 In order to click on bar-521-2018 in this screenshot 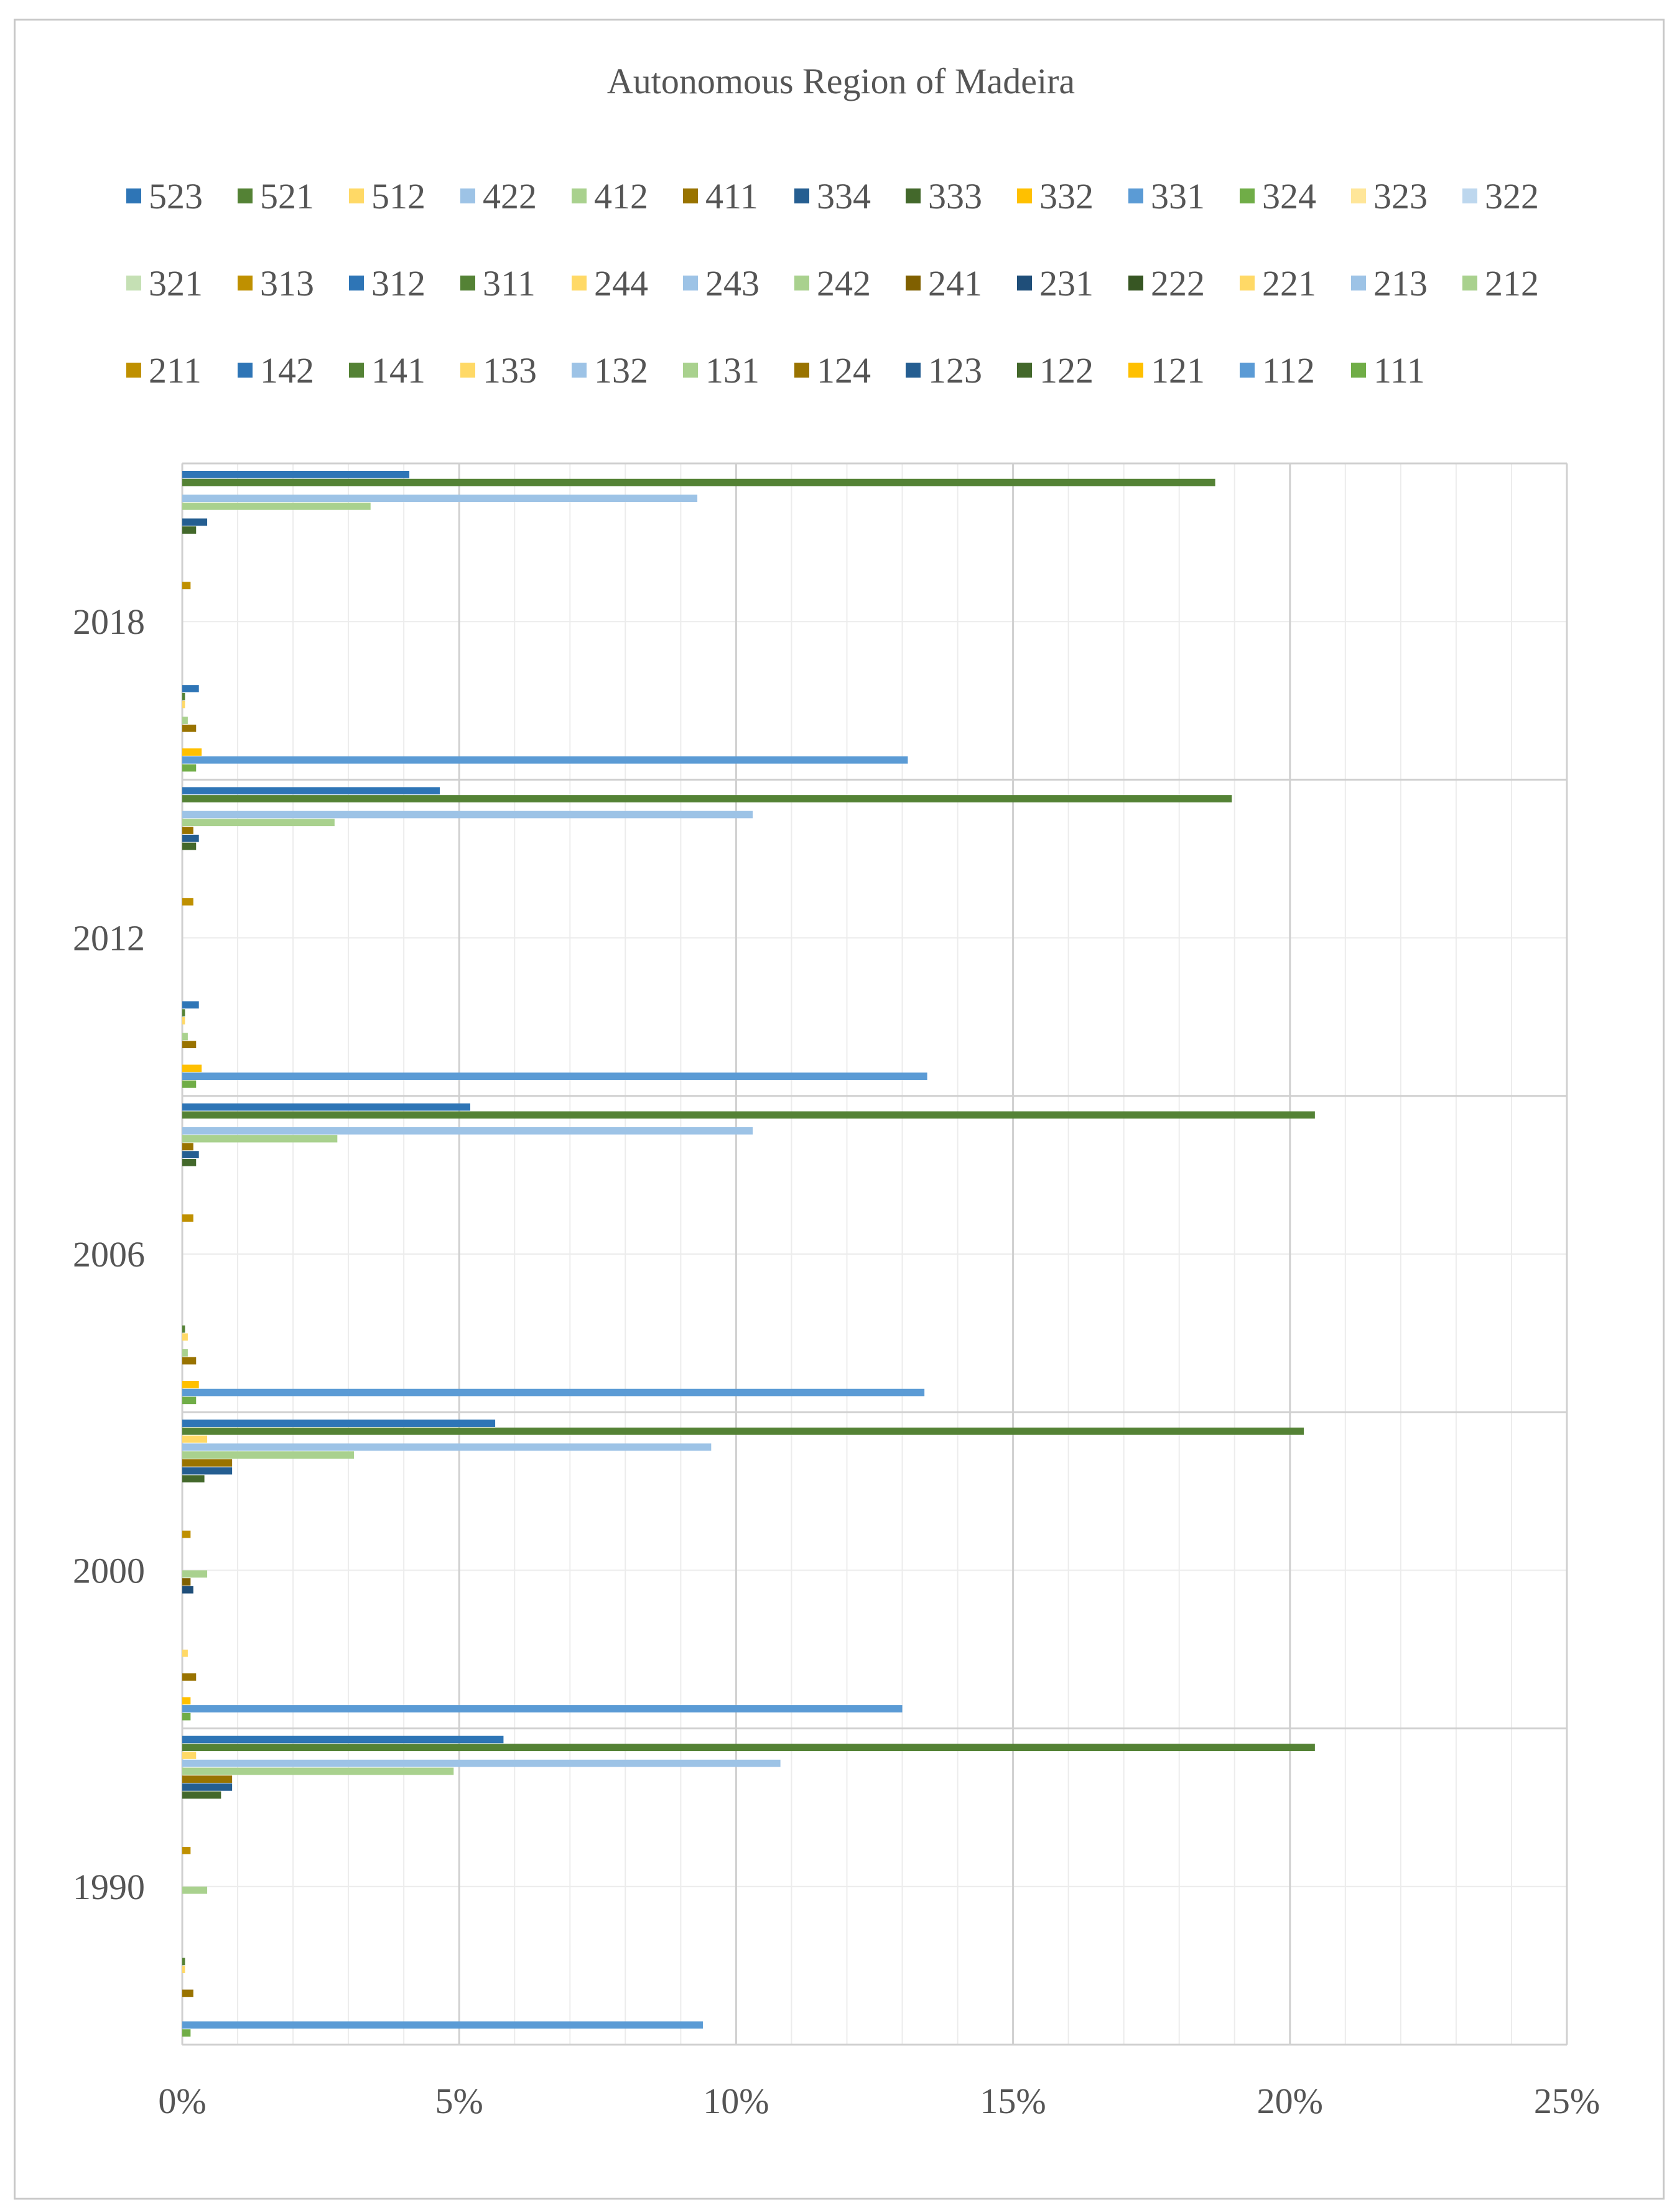, I will do `click(698, 482)`.